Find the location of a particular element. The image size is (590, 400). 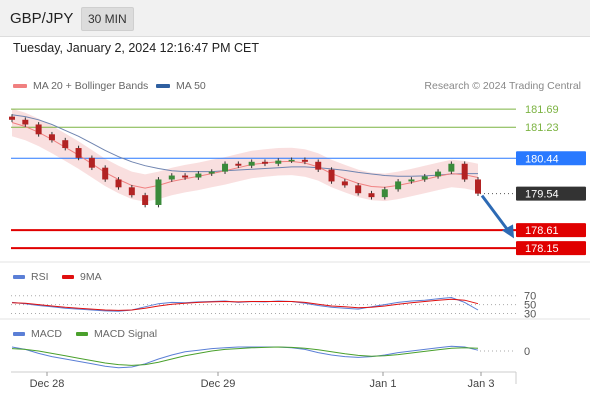

level-label-5: 178.15 is located at coordinates (542, 249).